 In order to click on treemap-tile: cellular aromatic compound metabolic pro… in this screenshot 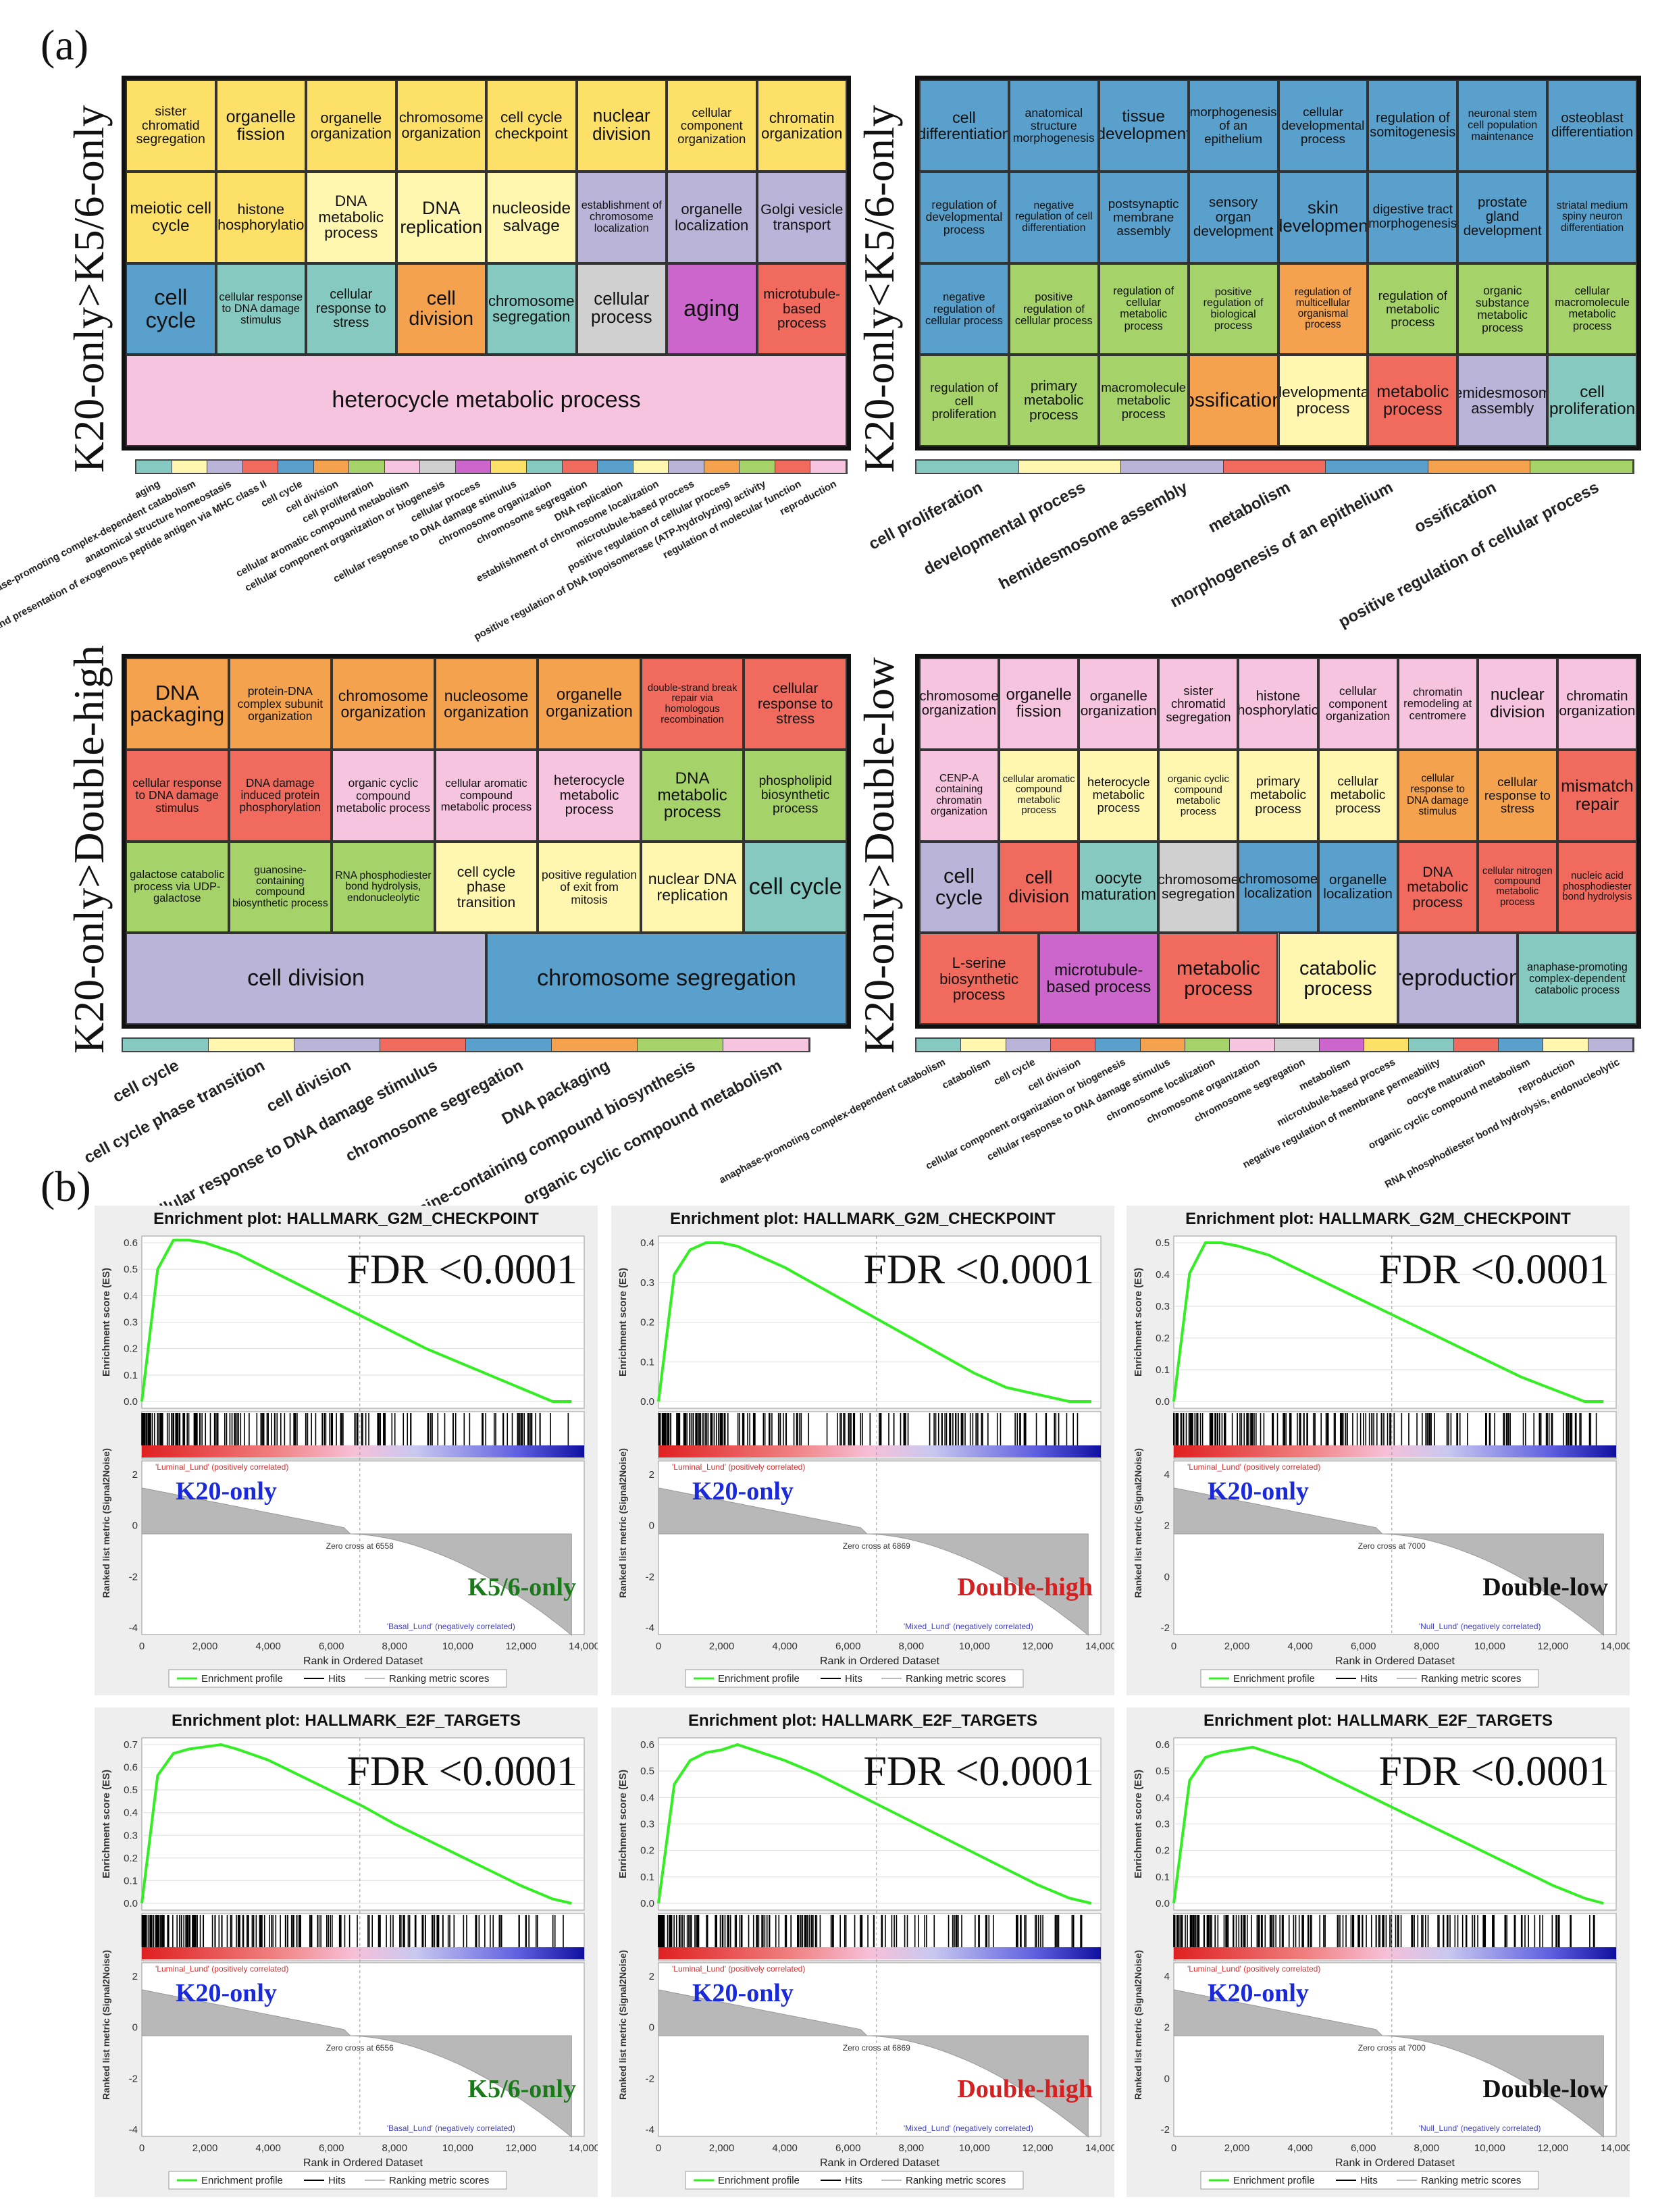, I will do `click(486, 795)`.